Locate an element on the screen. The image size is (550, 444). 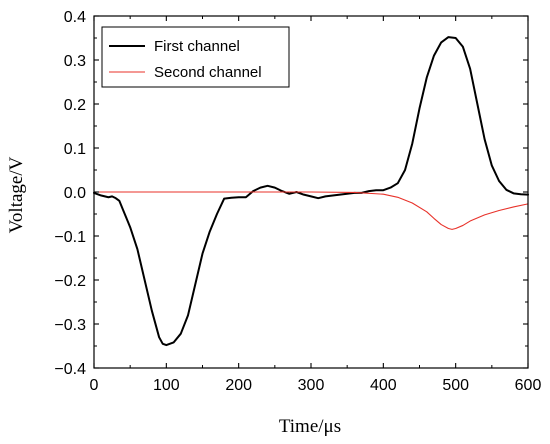
y-tick-label: −0.2 is located at coordinates (70, 281).